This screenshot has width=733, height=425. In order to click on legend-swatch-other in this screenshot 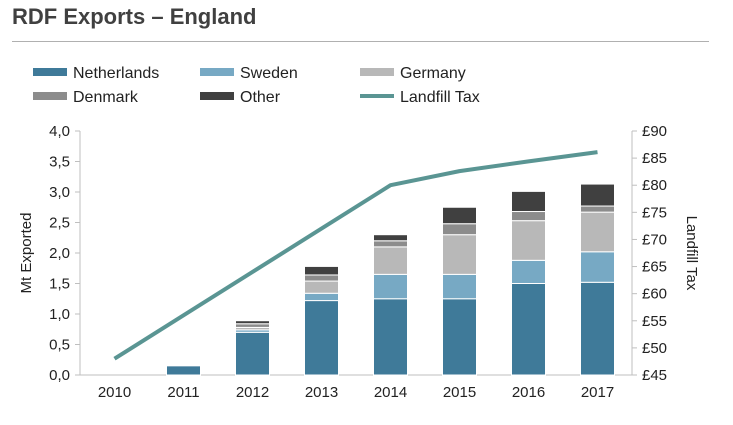, I will do `click(217, 96)`.